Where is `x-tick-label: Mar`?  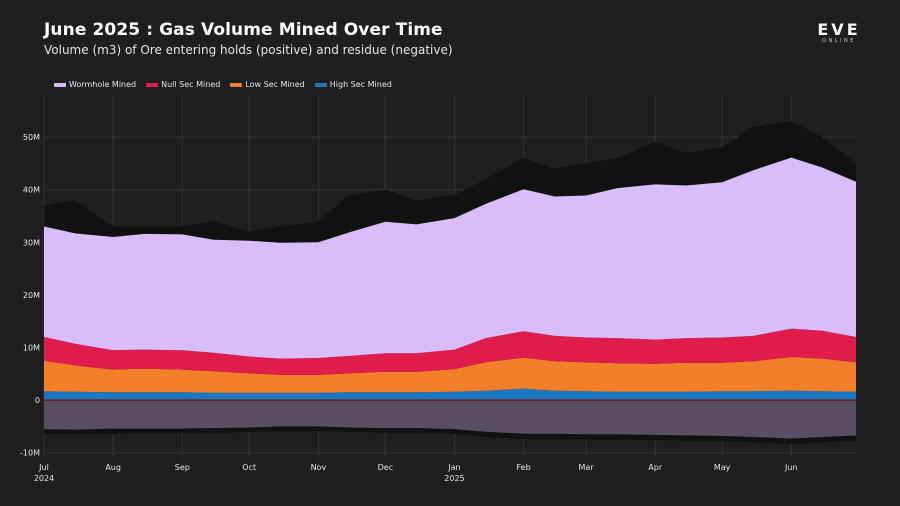 x-tick-label: Mar is located at coordinates (587, 467).